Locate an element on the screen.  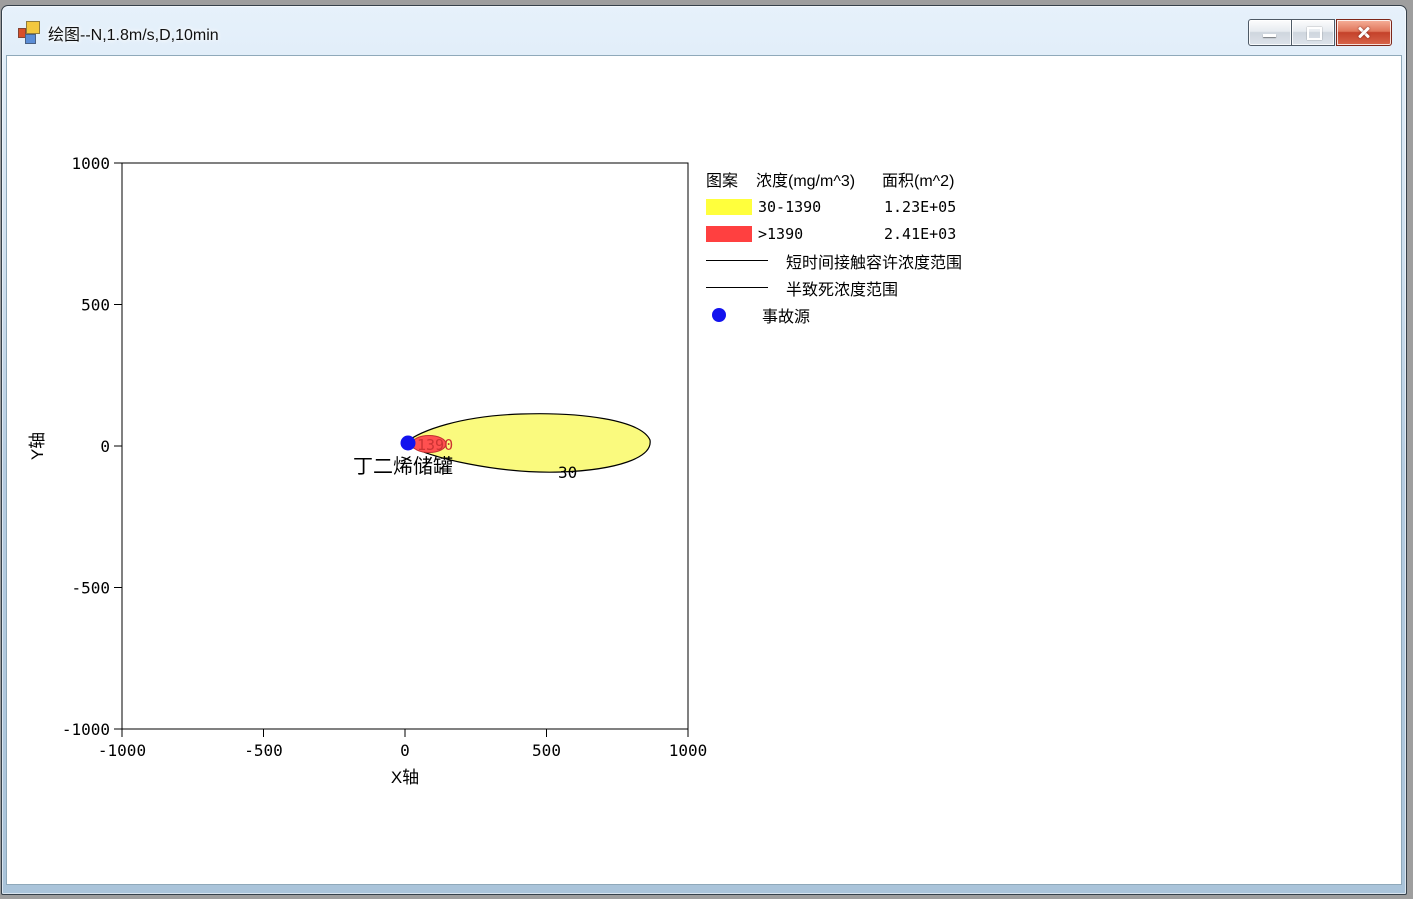
yellow-swatch-icon is located at coordinates (729, 206).